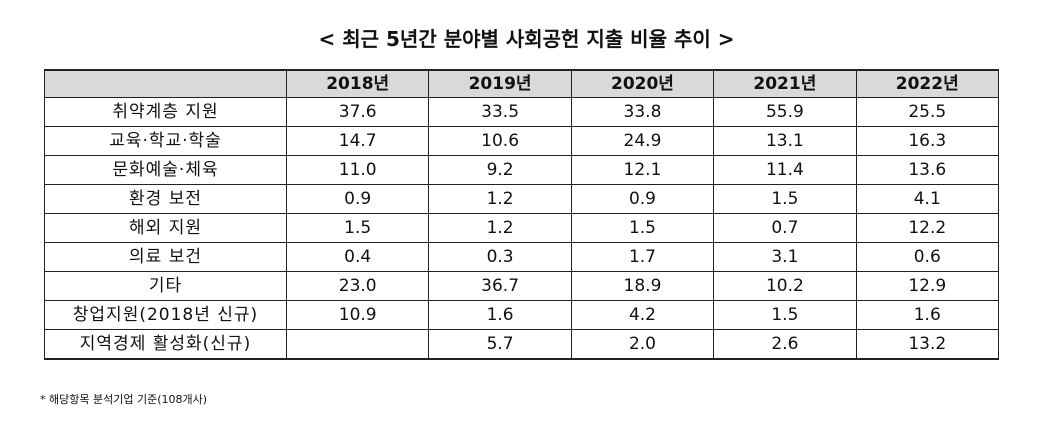 The width and height of the screenshot is (1053, 445). I want to click on row-label: 의료 보건, so click(165, 257).